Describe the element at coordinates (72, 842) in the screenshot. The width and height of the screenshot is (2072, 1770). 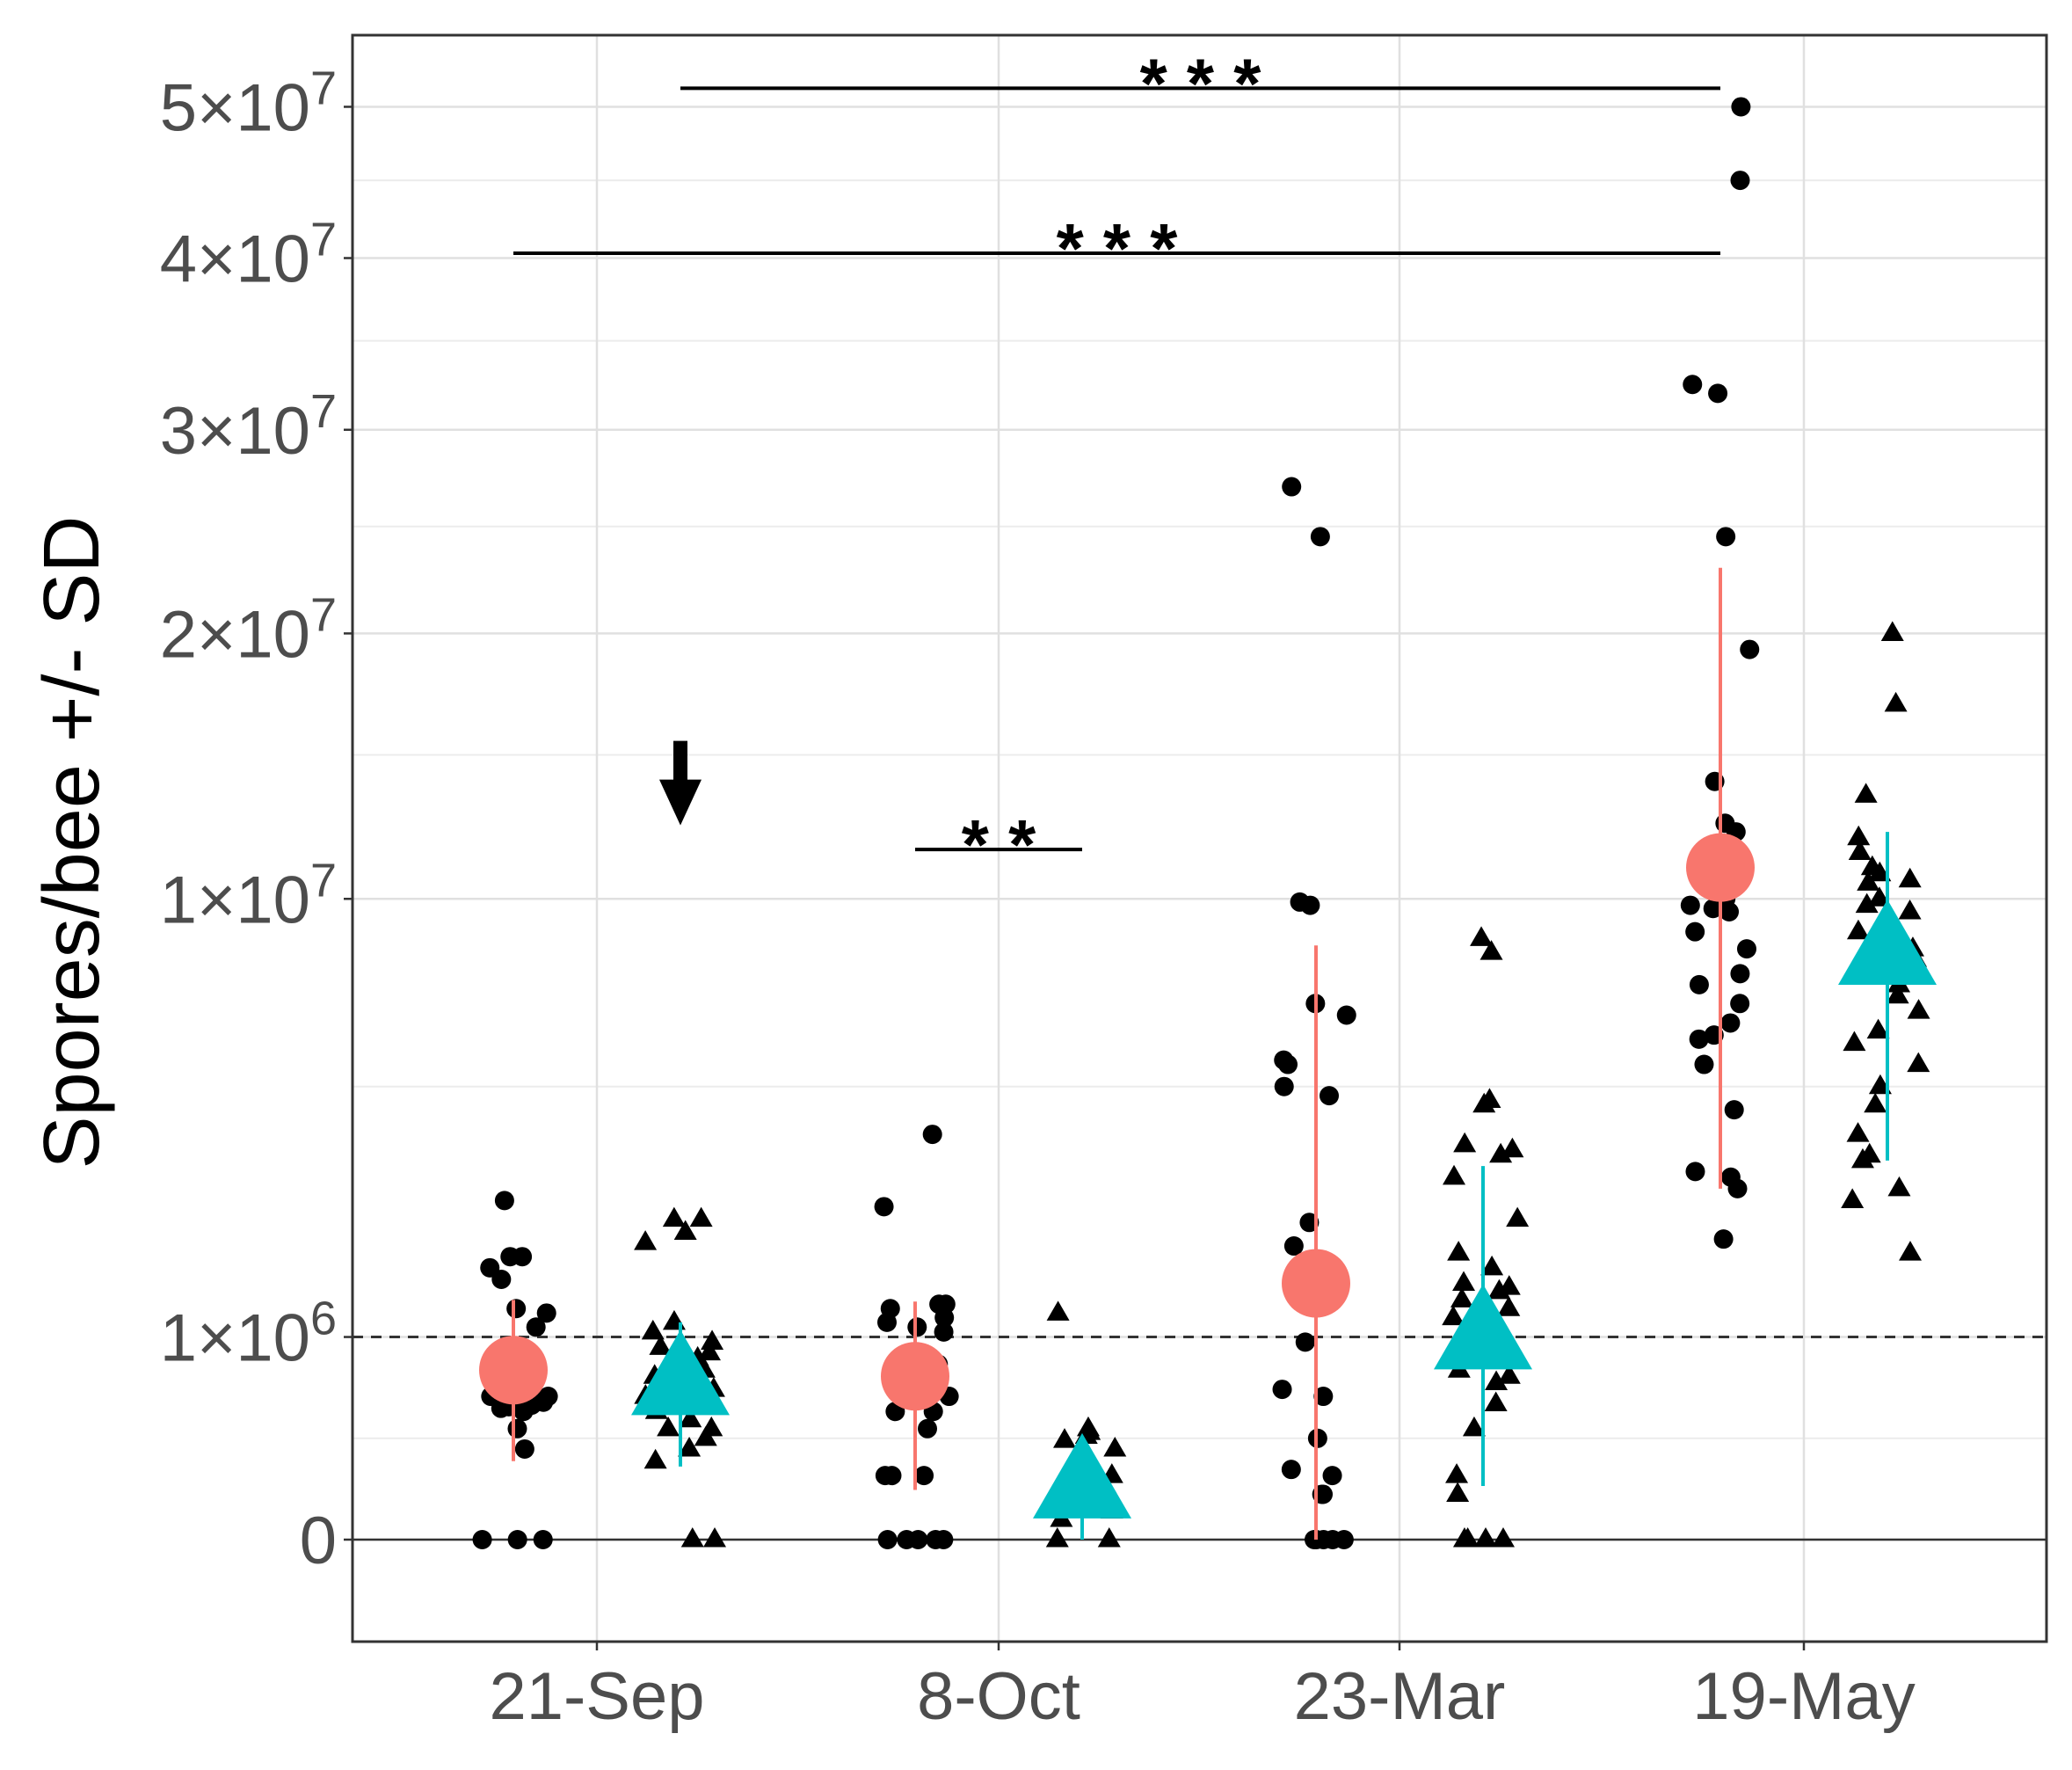
I see `y-axis-title: Spores/bee +/- SD` at that location.